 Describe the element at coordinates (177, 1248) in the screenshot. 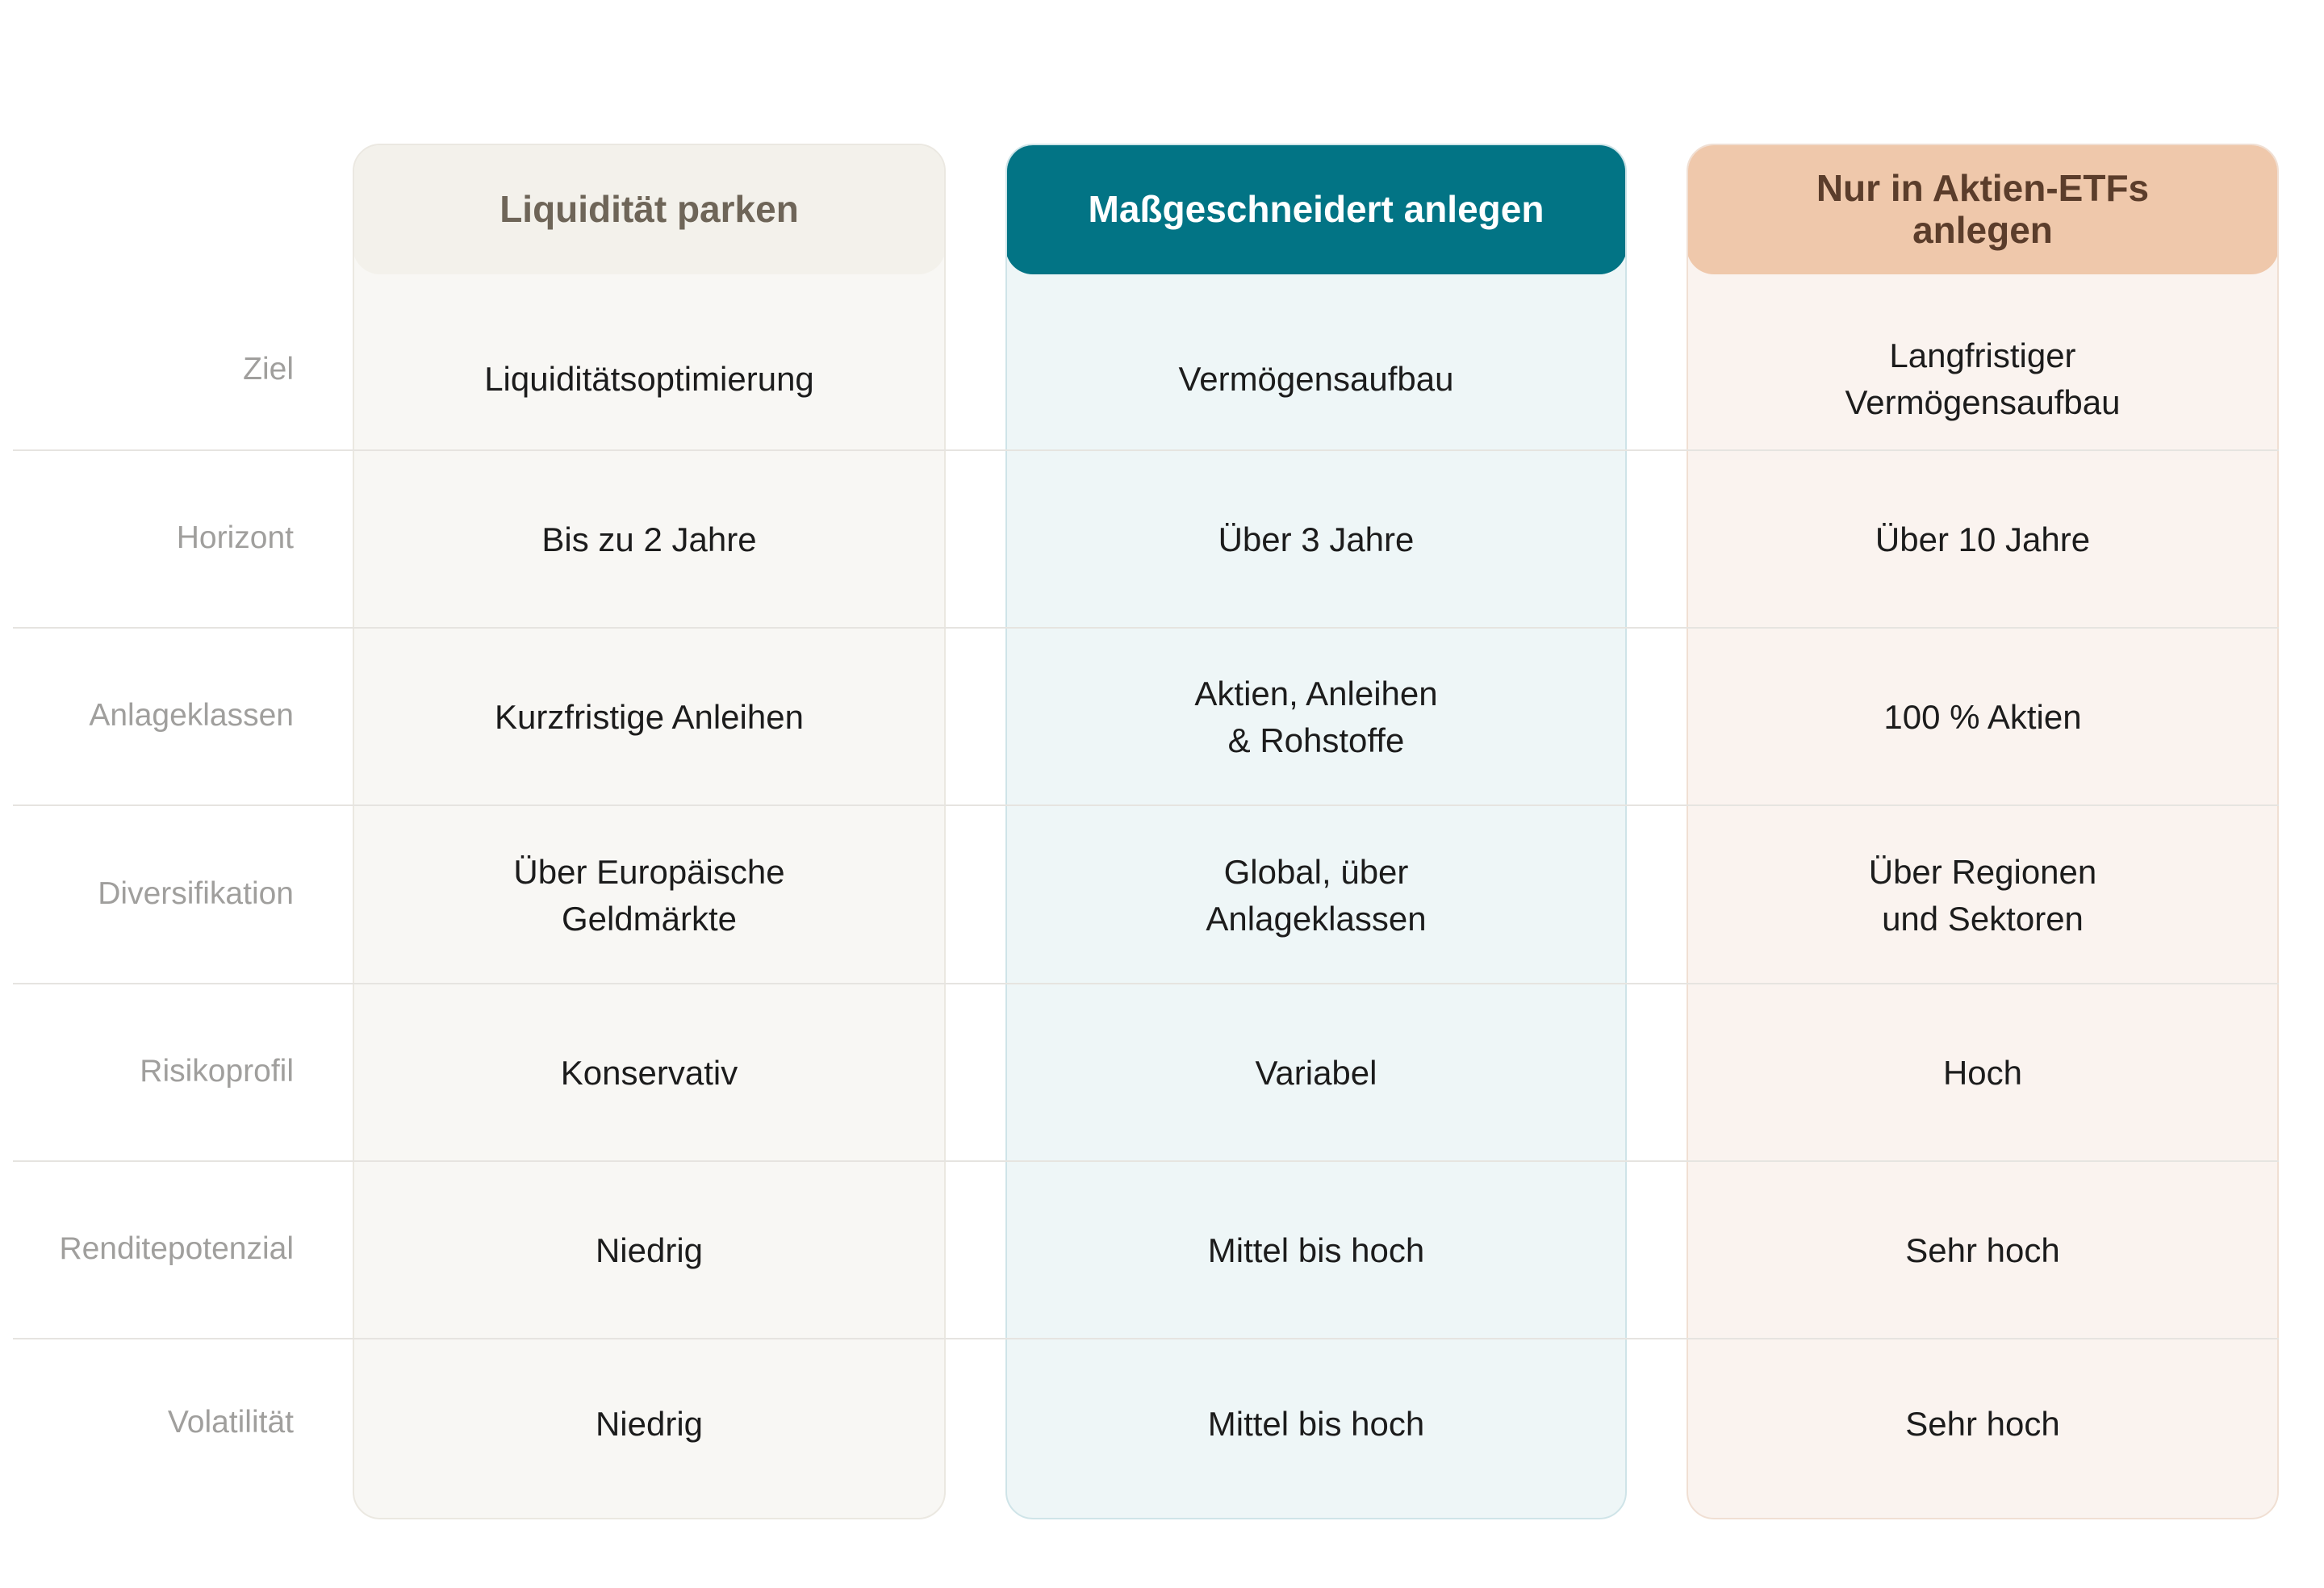

I see `row-label: Renditepotenzial` at that location.